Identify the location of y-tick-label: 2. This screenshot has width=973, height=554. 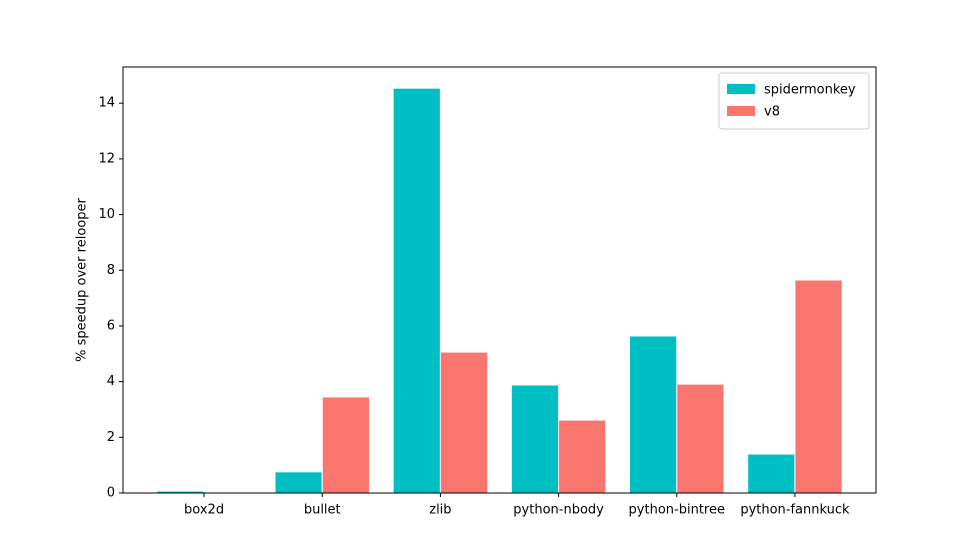
(111, 437).